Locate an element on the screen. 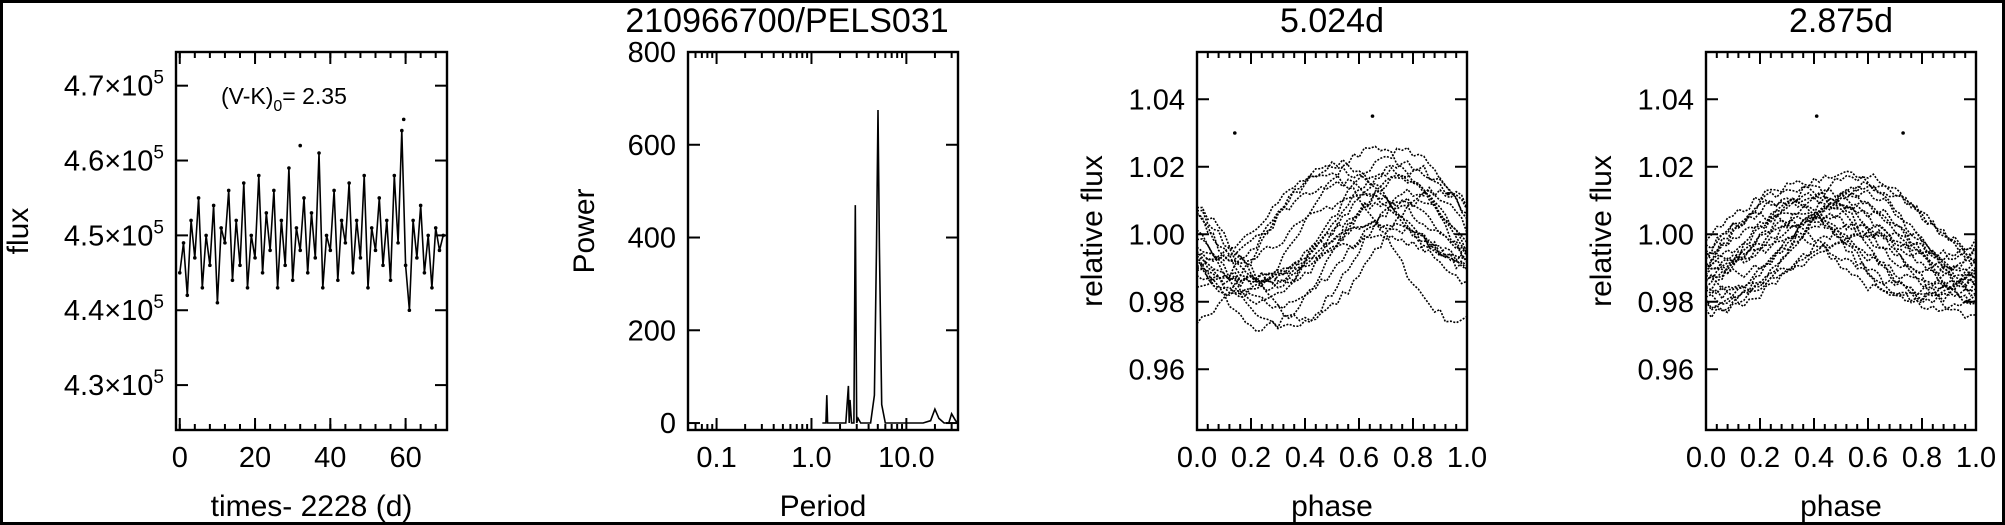 The width and height of the screenshot is (2005, 525). x-tick-label: 60 is located at coordinates (405, 458).